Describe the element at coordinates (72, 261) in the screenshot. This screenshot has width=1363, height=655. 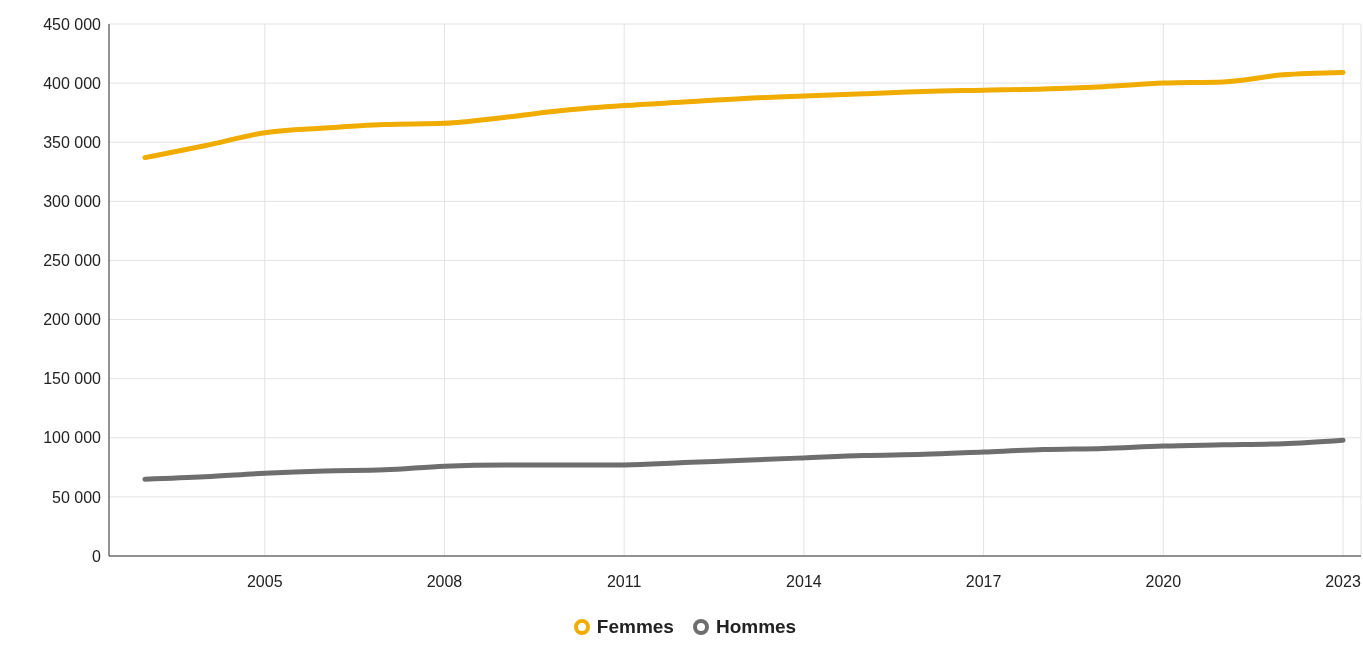
I see `y-tick-label: 250 000` at that location.